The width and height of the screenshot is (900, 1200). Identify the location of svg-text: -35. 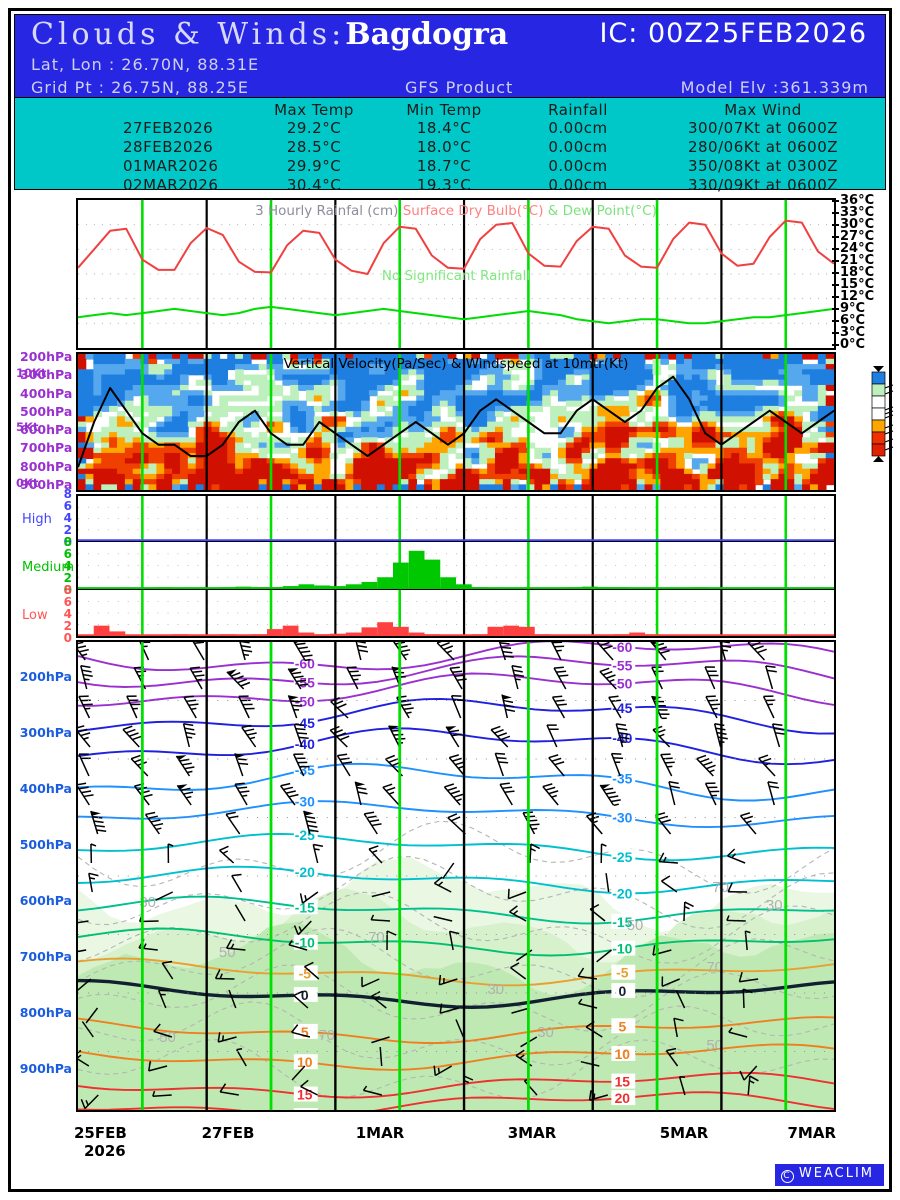
(622, 779).